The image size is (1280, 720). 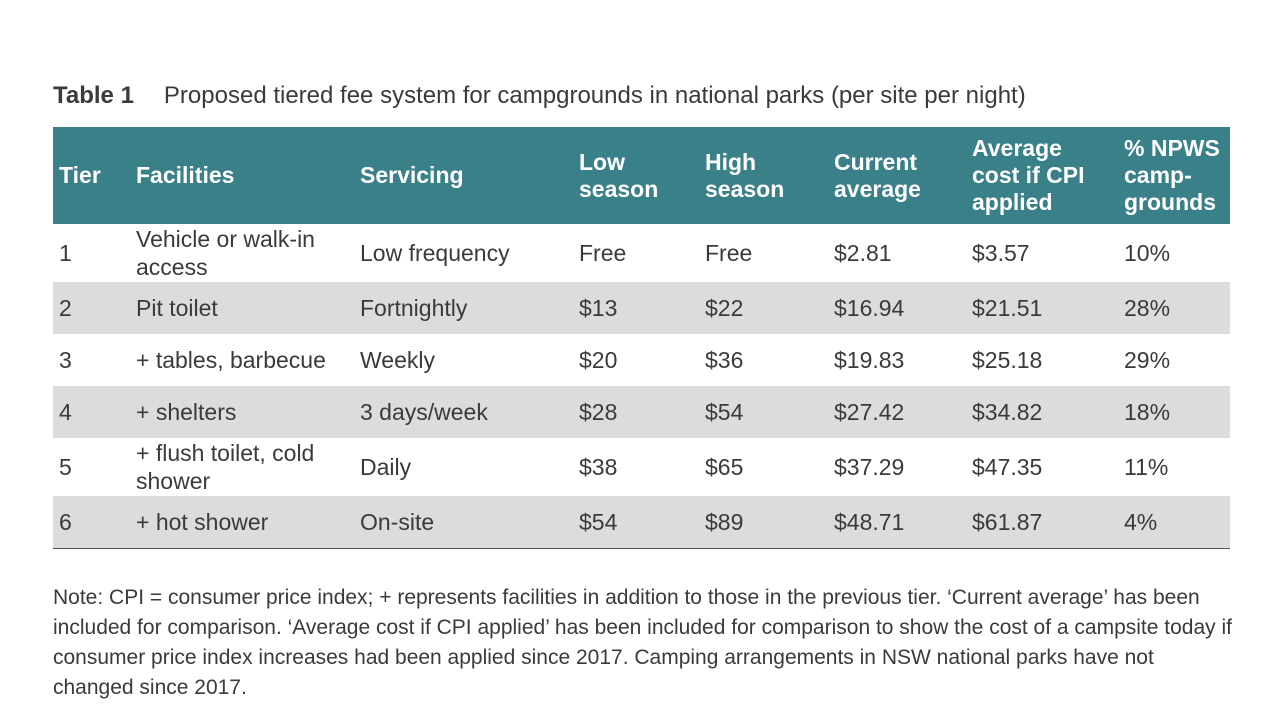 What do you see at coordinates (1174, 522) in the screenshot?
I see `cell-percent-npws: 4%` at bounding box center [1174, 522].